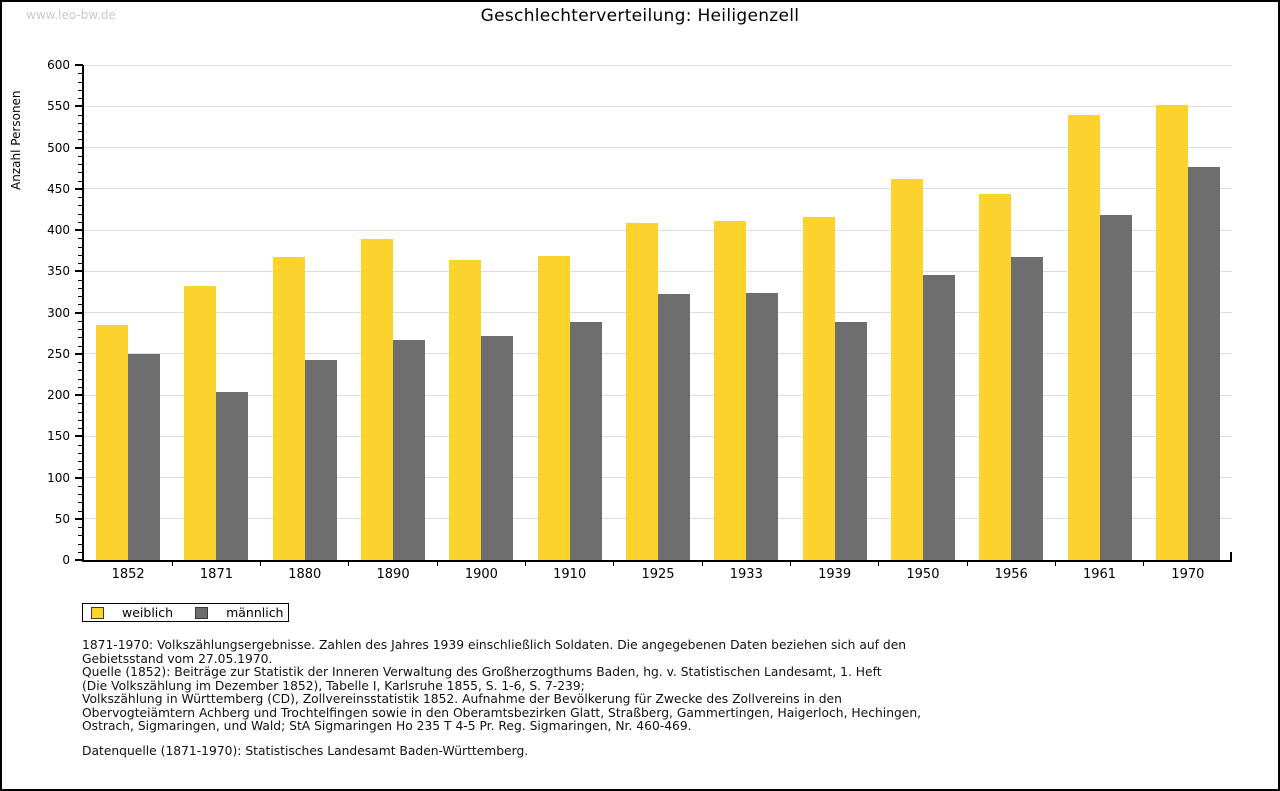 This screenshot has width=1280, height=791. What do you see at coordinates (1099, 574) in the screenshot?
I see `x-label-1961: 1961` at bounding box center [1099, 574].